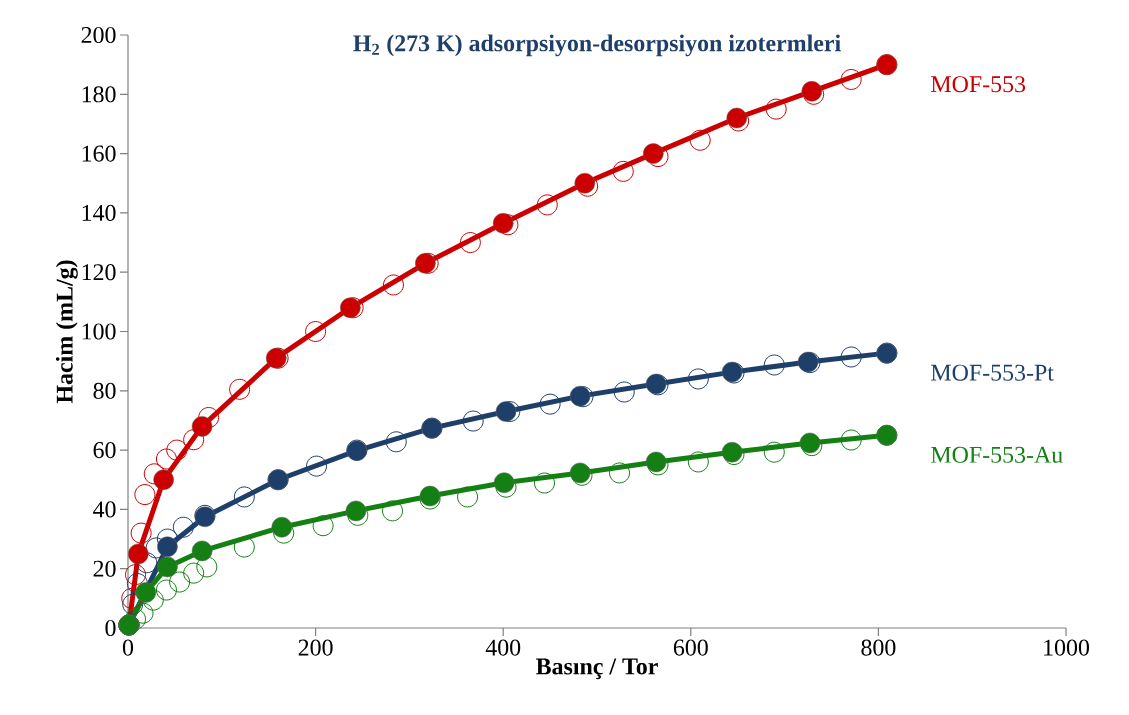 This screenshot has width=1129, height=715. What do you see at coordinates (315, 647) in the screenshot?
I see `x-tick-label: 200` at bounding box center [315, 647].